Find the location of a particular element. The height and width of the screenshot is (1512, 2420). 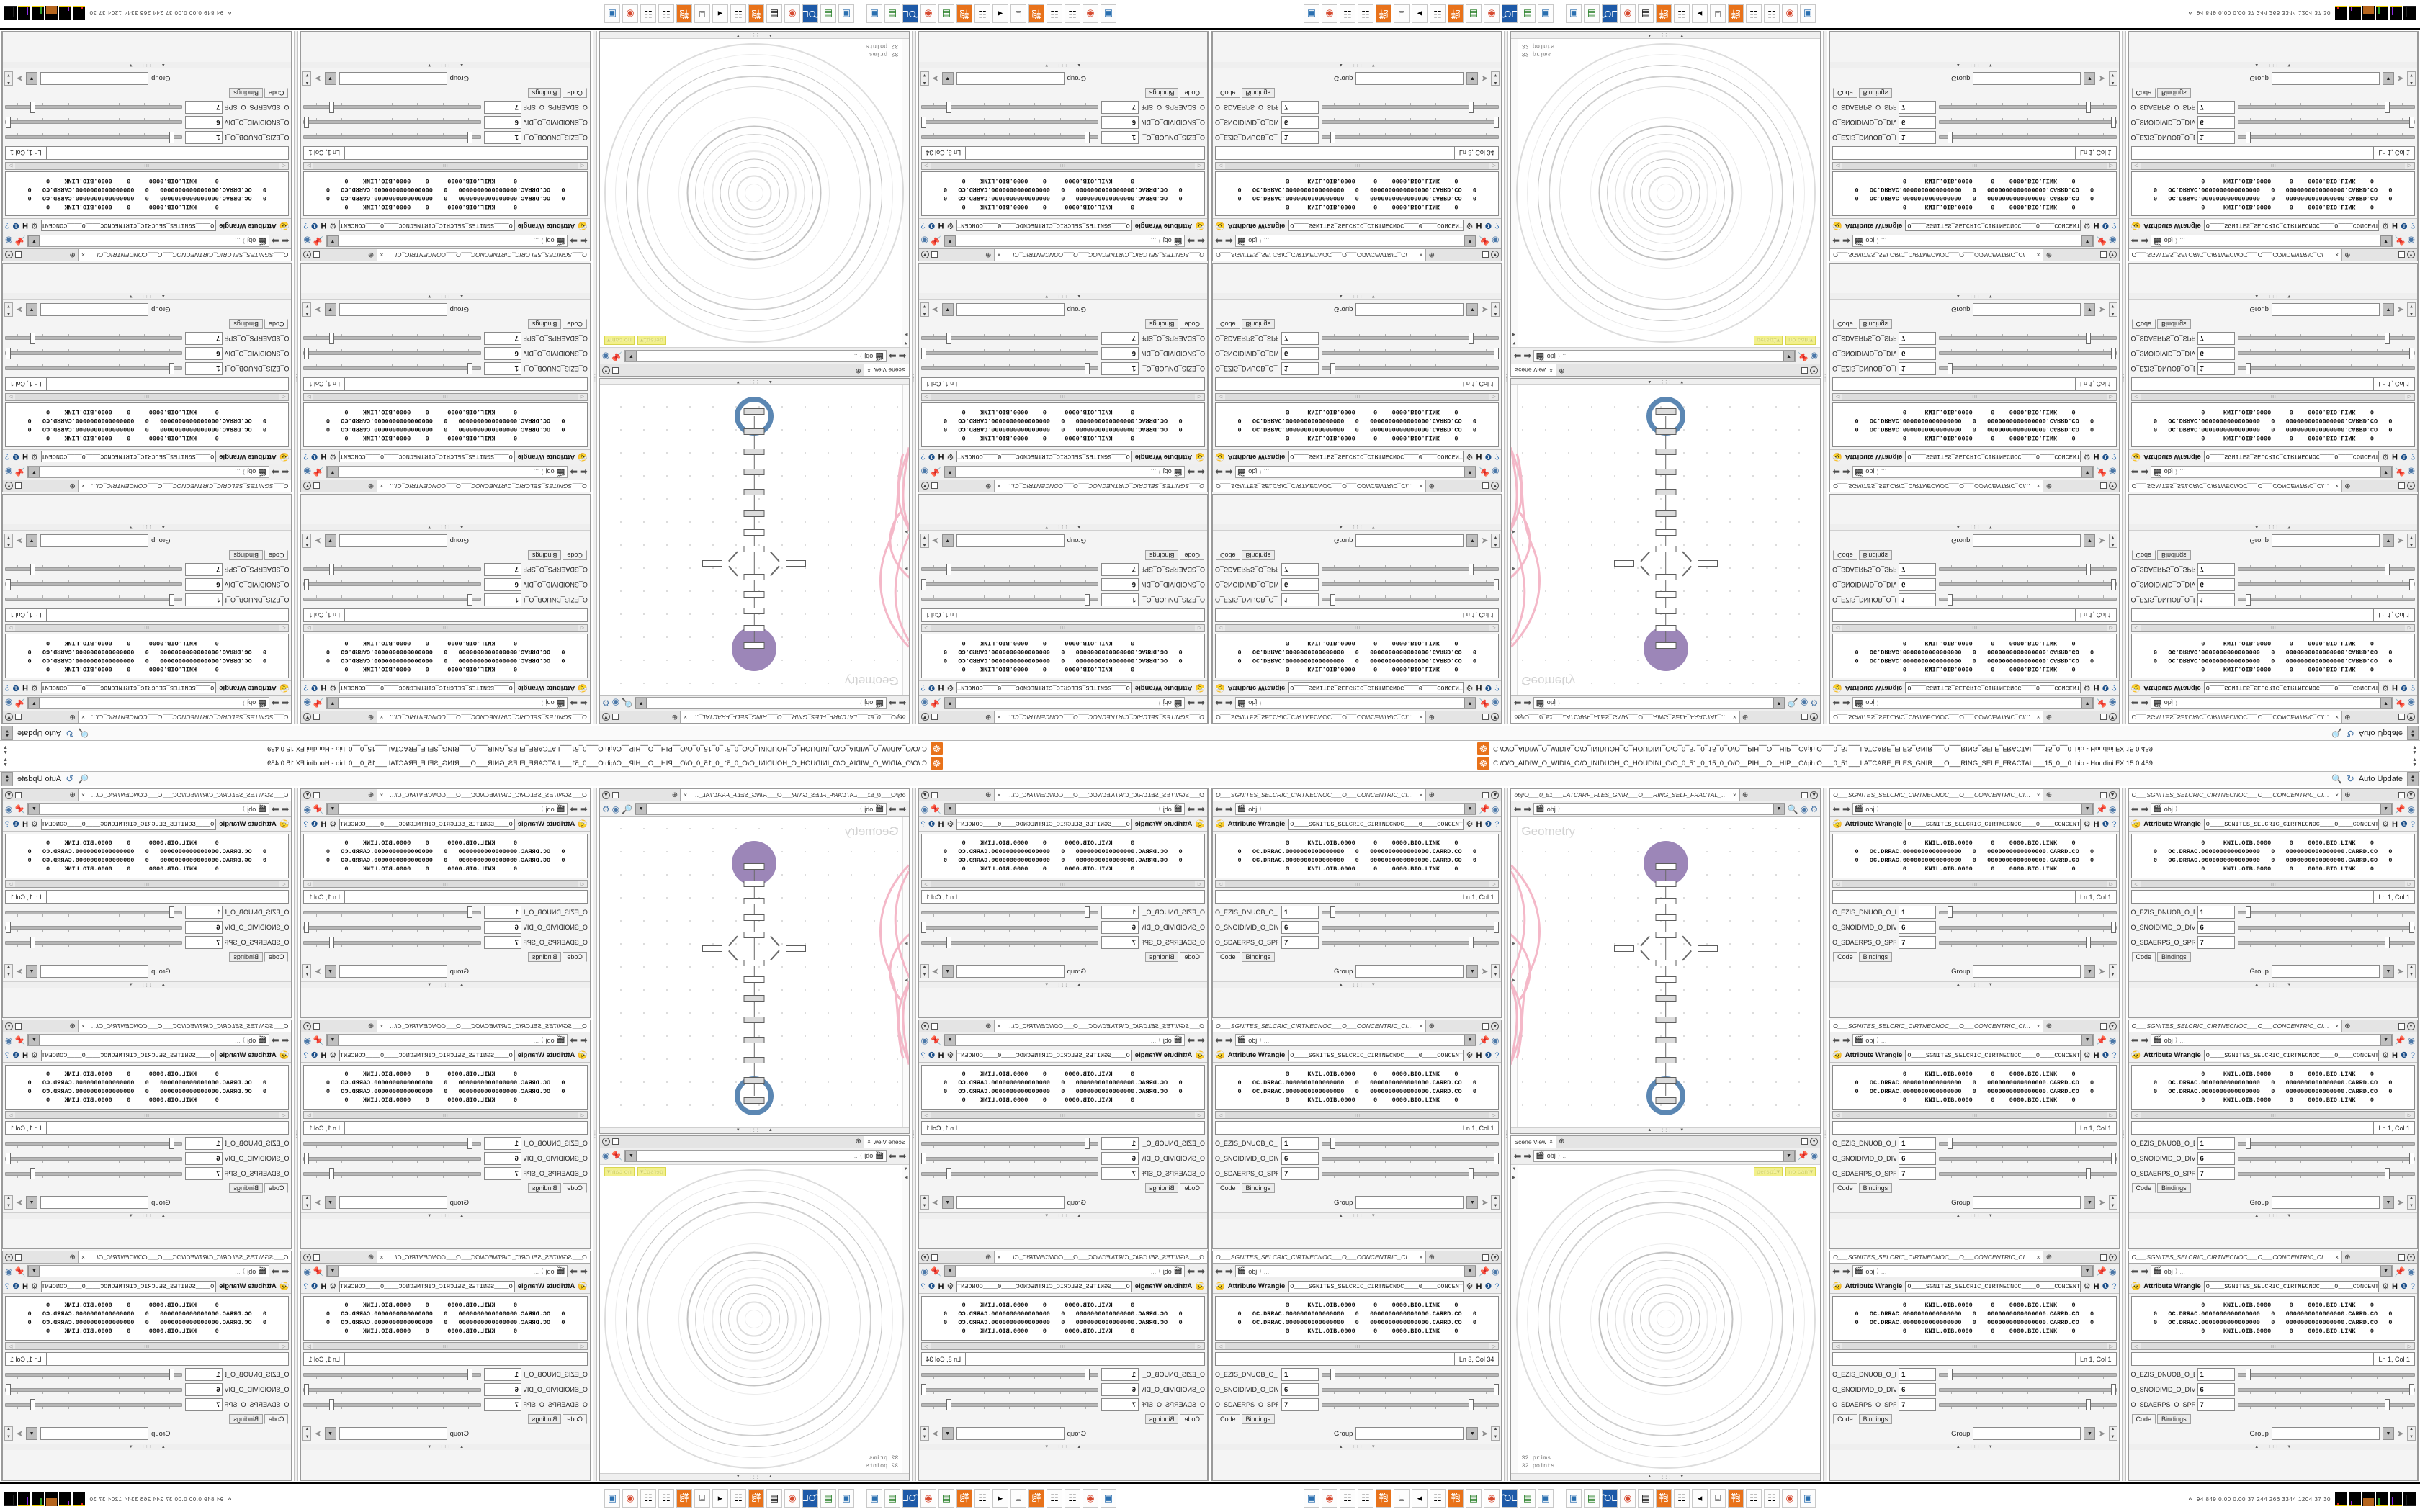

forward-arrow-icon: ➡ is located at coordinates (574, 703).